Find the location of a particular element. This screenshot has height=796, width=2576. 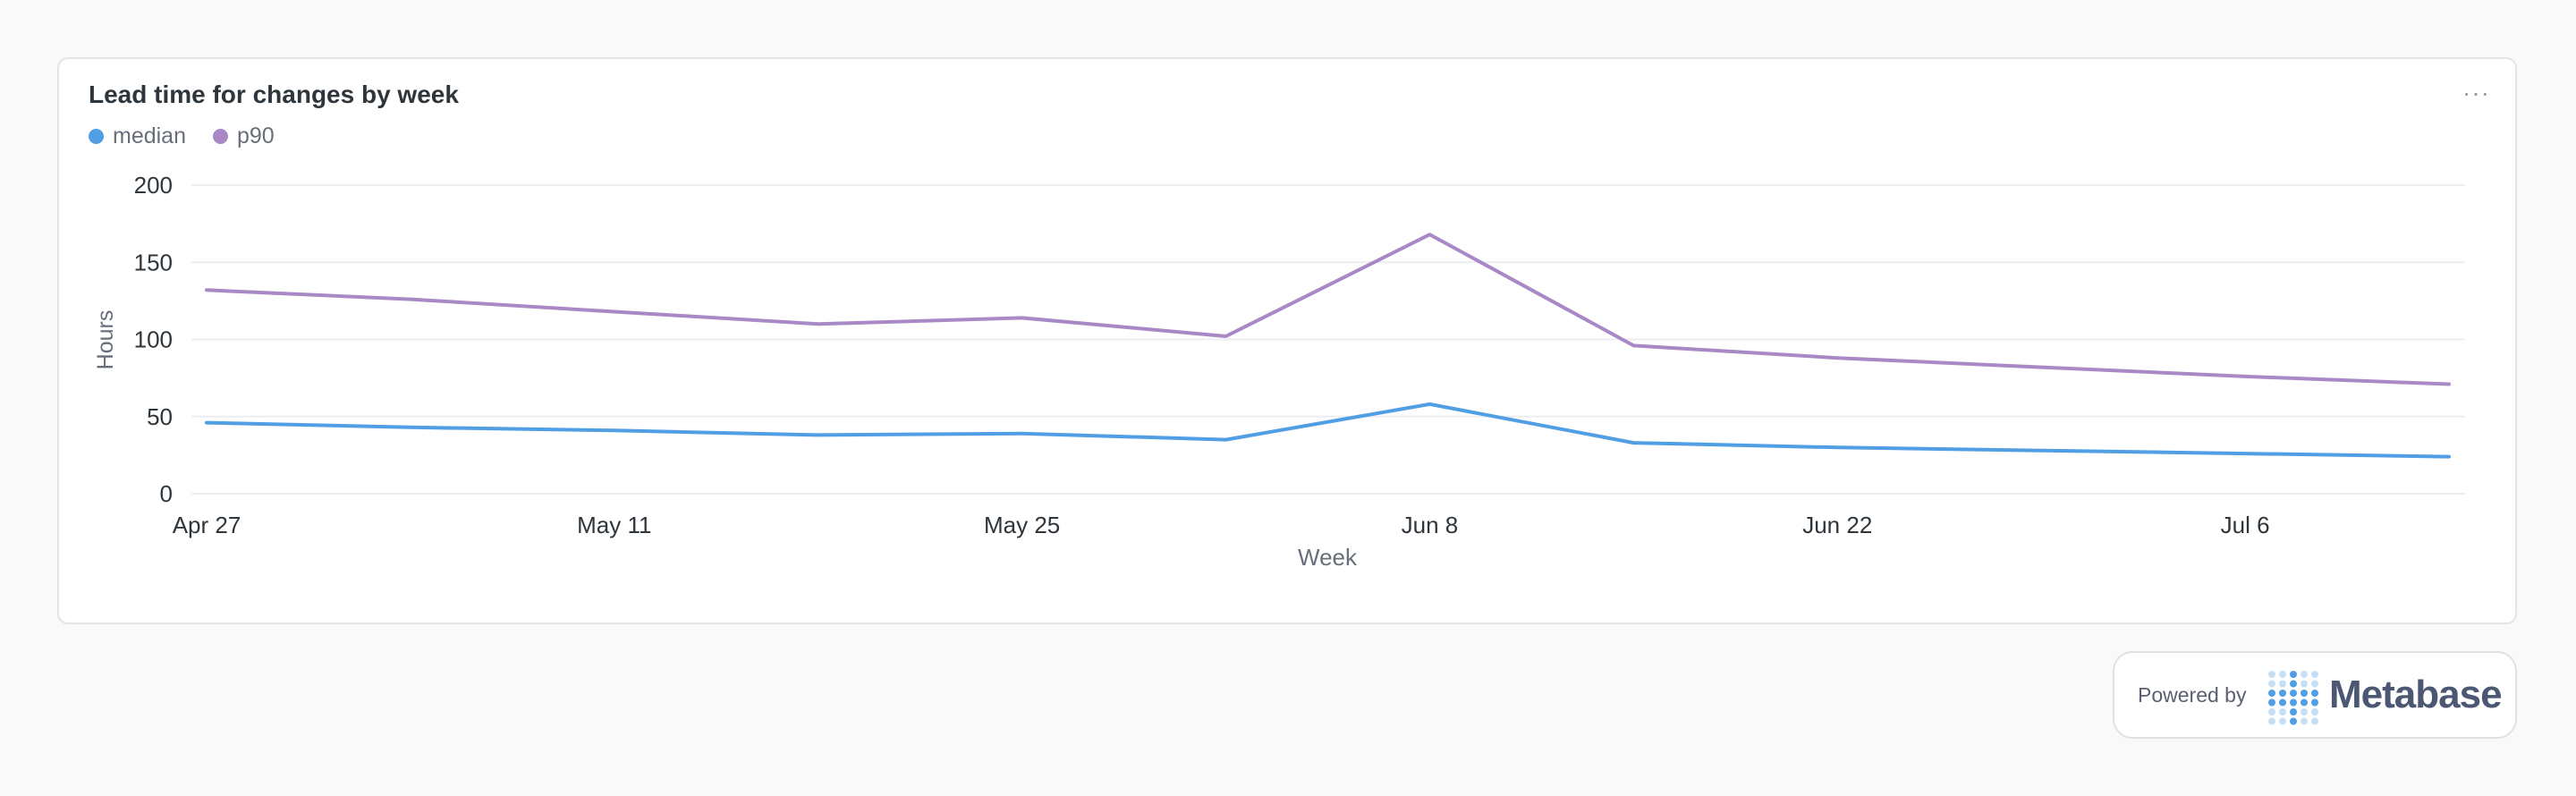

legend-dot-p90 is located at coordinates (220, 136).